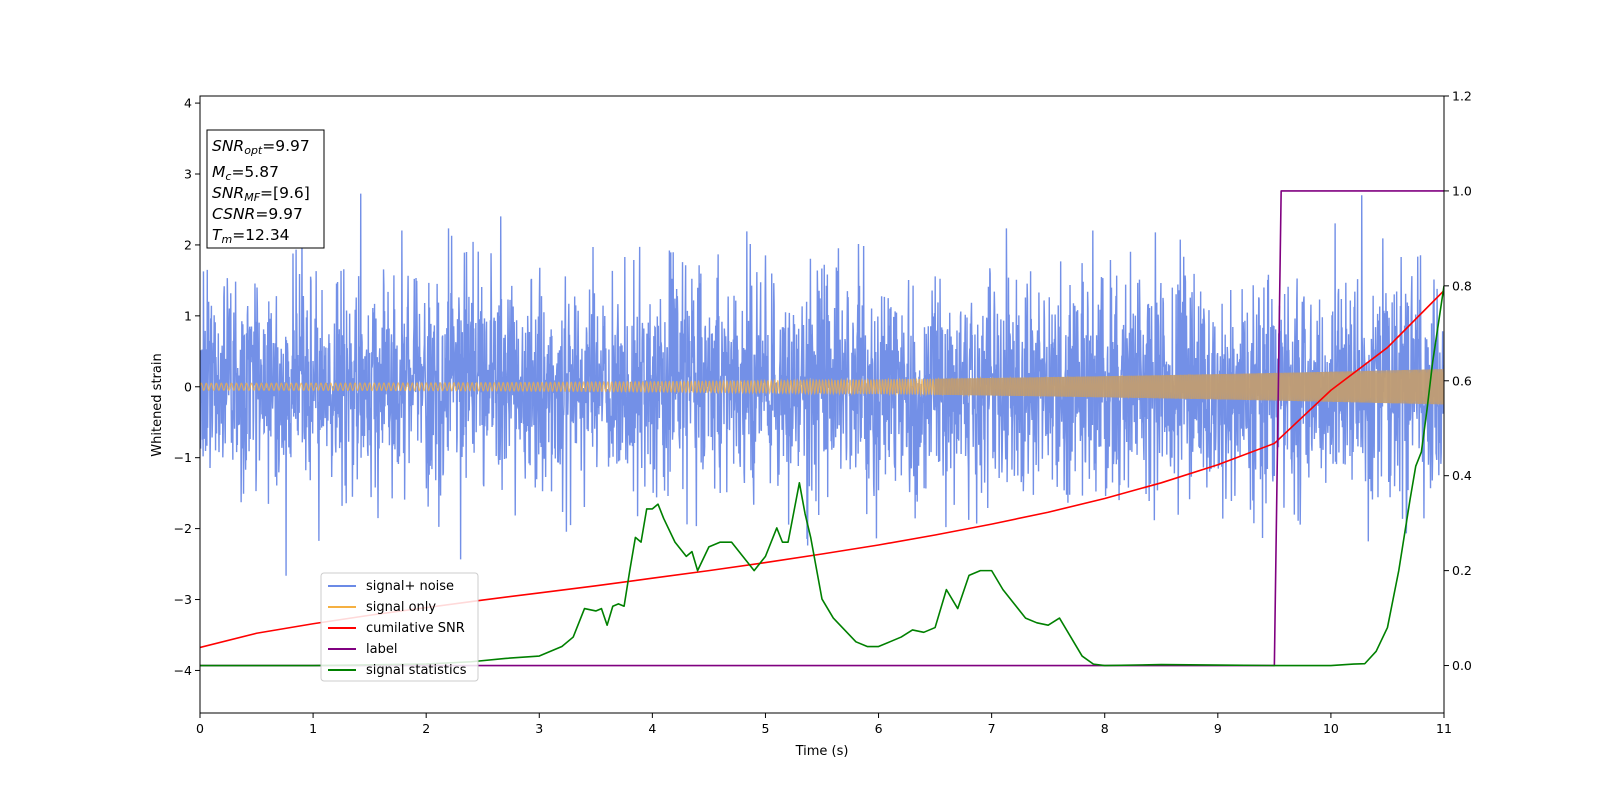 The width and height of the screenshot is (1600, 800). Describe the element at coordinates (1331, 728) in the screenshot. I see `x-tick-label: 10` at that location.